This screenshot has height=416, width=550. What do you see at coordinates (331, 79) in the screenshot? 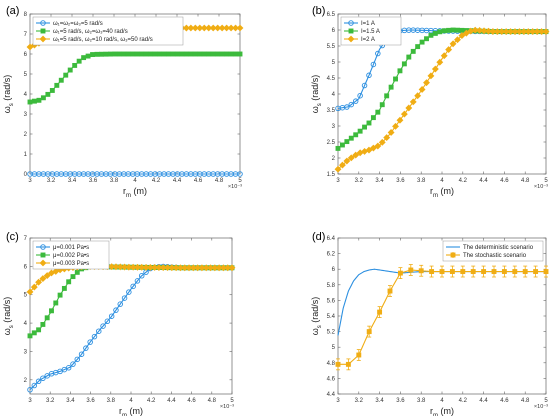
I see `y-tick-label: 4.5` at bounding box center [331, 79].